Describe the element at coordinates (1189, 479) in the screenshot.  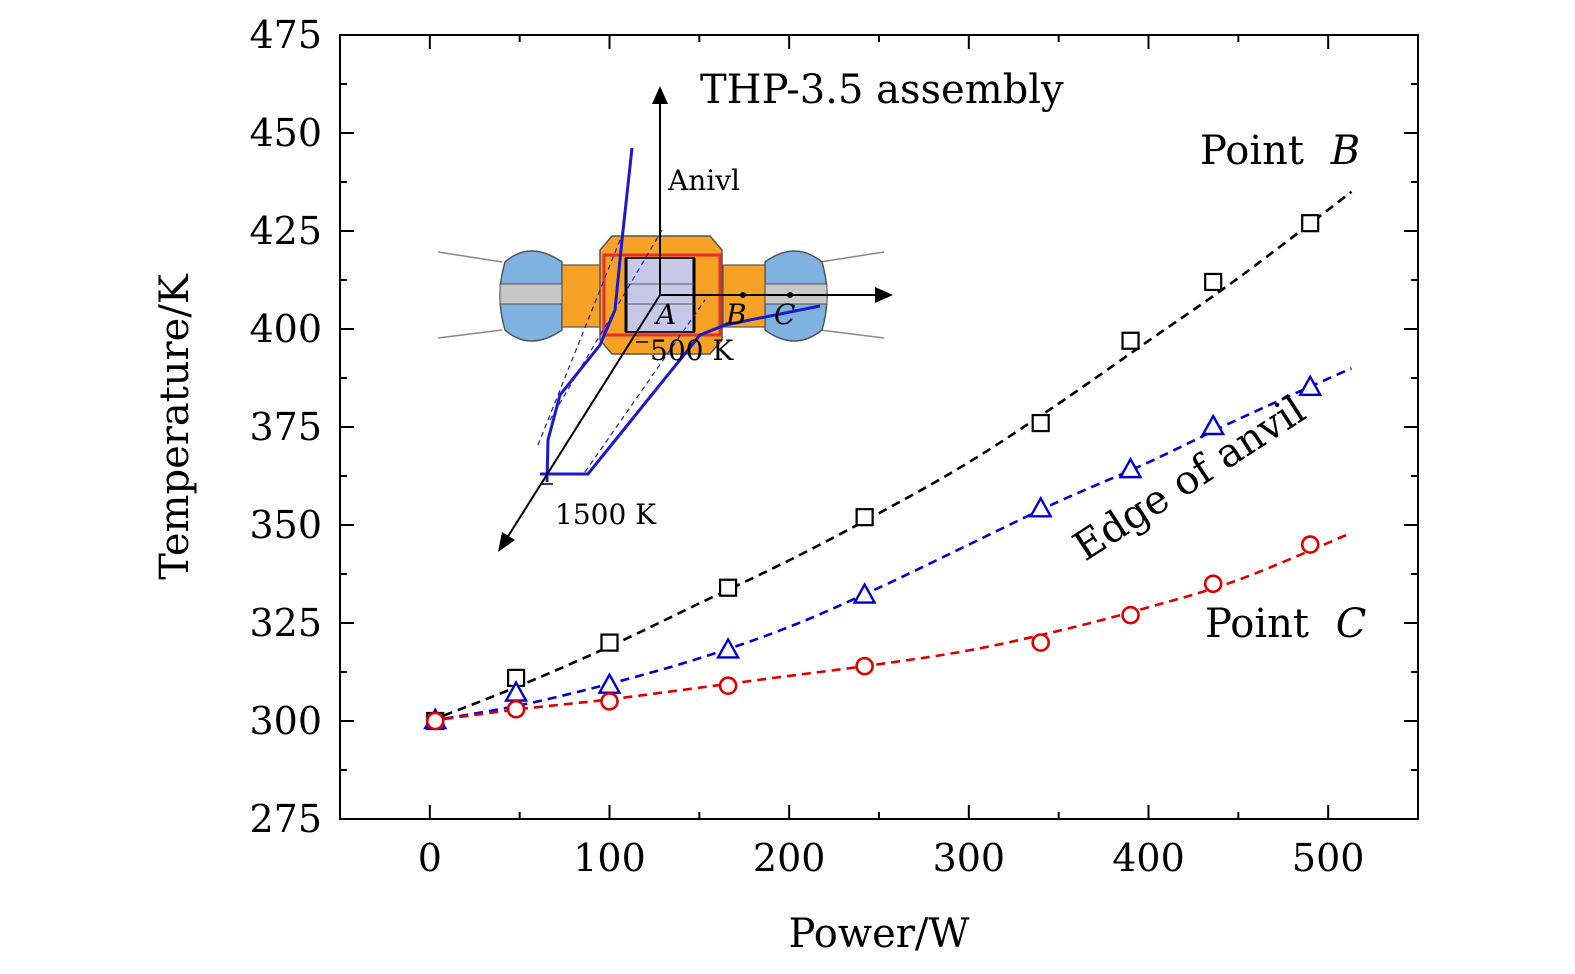
I see `annotation-edge-of-anvil: Edge of anvil` at that location.